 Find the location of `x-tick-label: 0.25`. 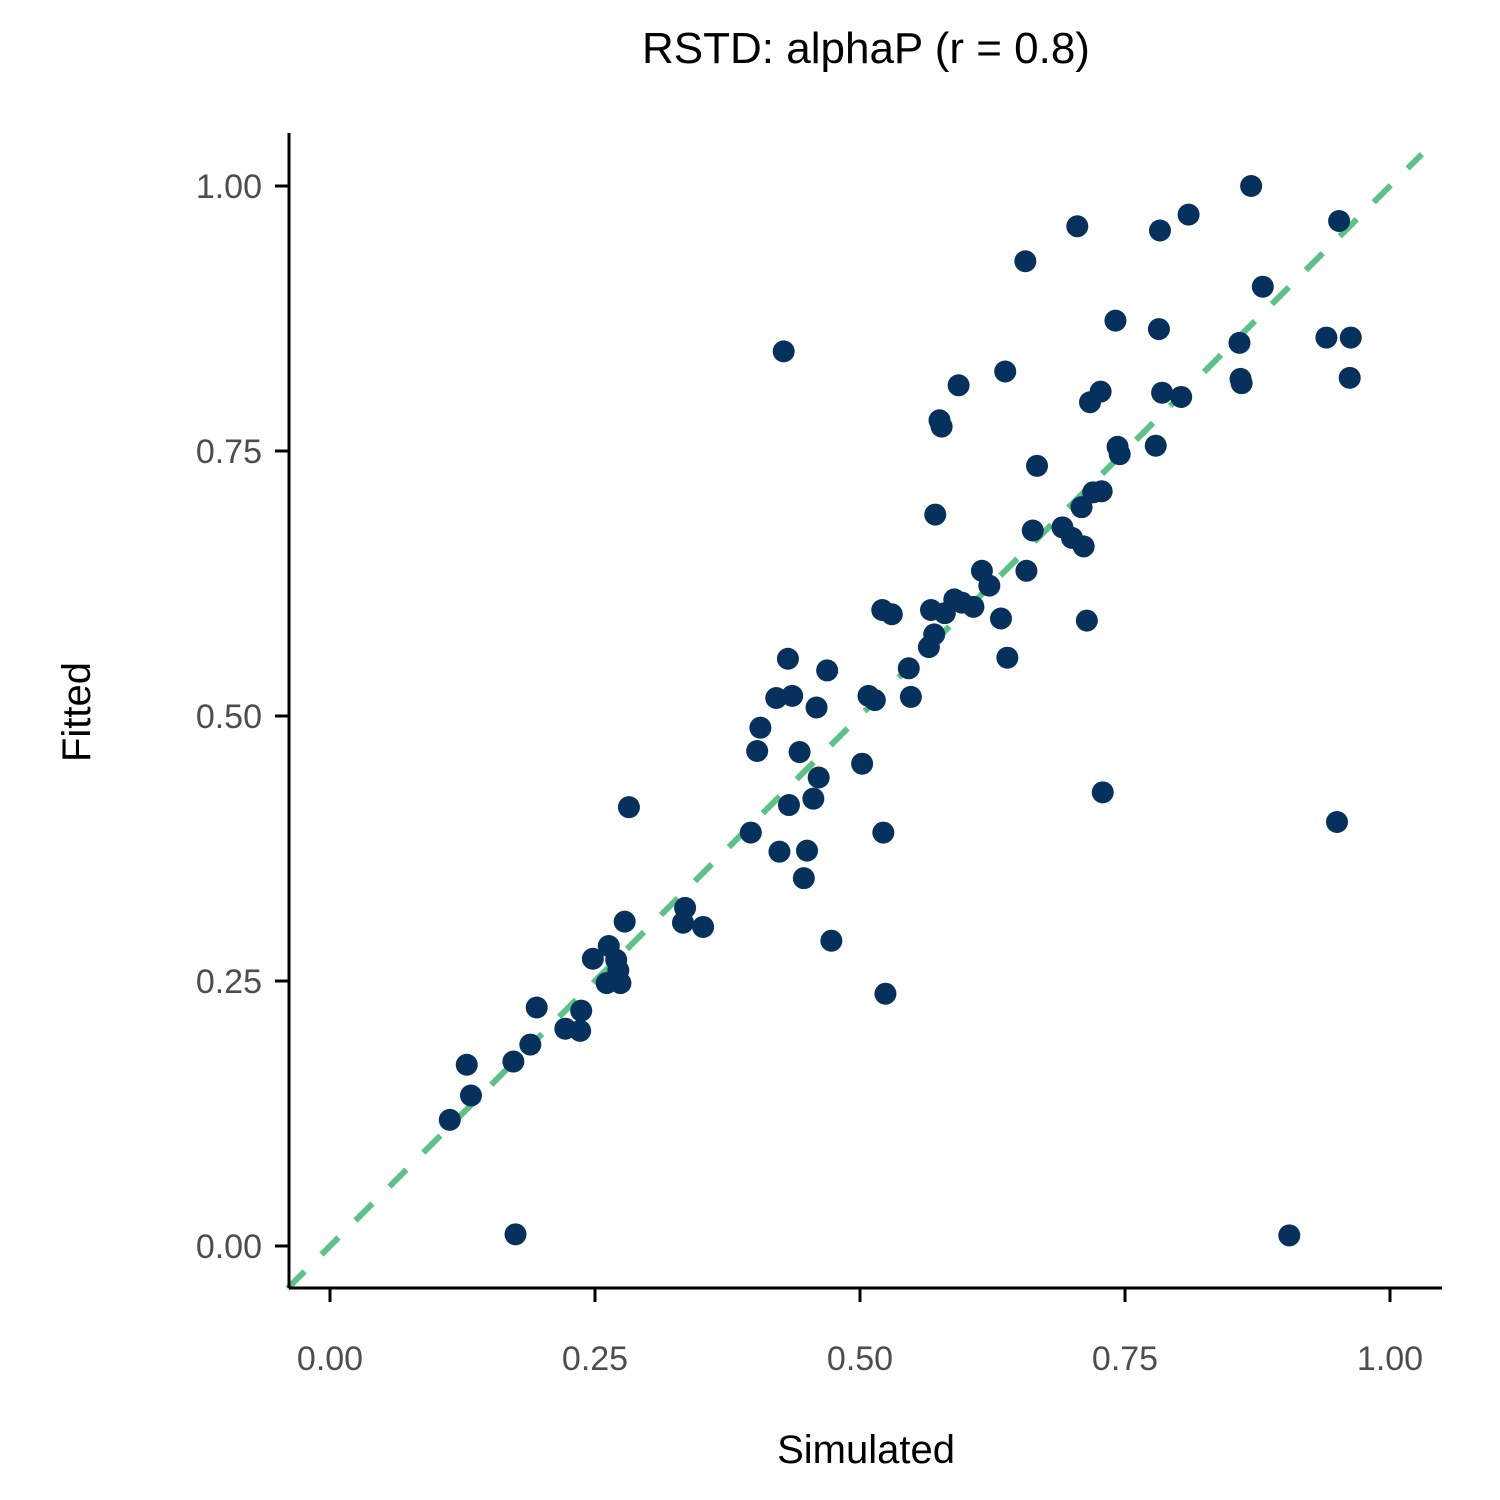

x-tick-label: 0.25 is located at coordinates (595, 1359).